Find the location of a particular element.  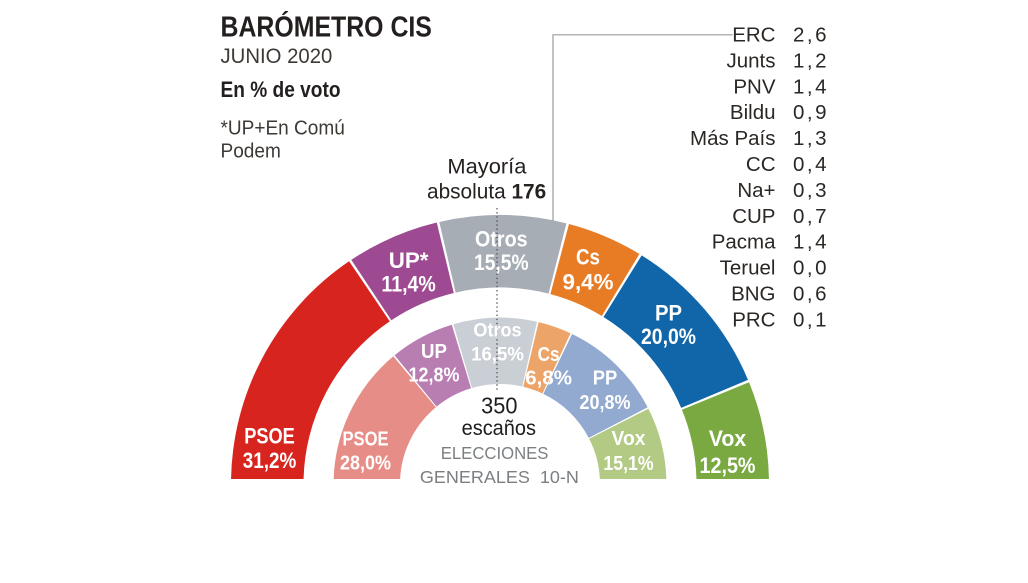

svg-text: escaños is located at coordinates (499, 428).